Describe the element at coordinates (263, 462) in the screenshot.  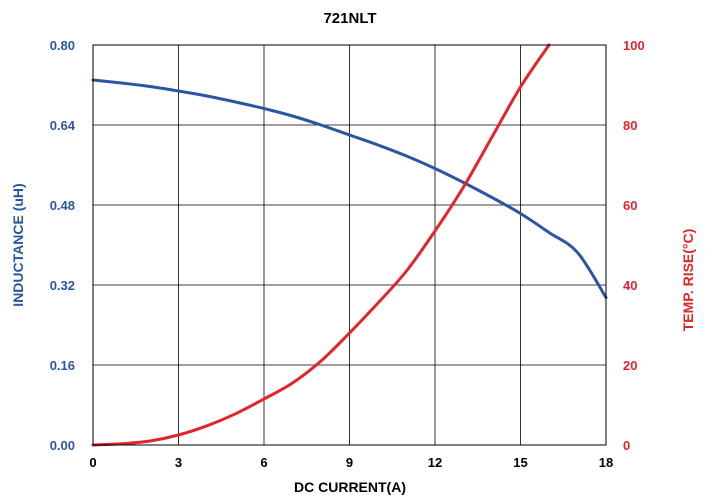
I see `x-tick-label: 6` at that location.